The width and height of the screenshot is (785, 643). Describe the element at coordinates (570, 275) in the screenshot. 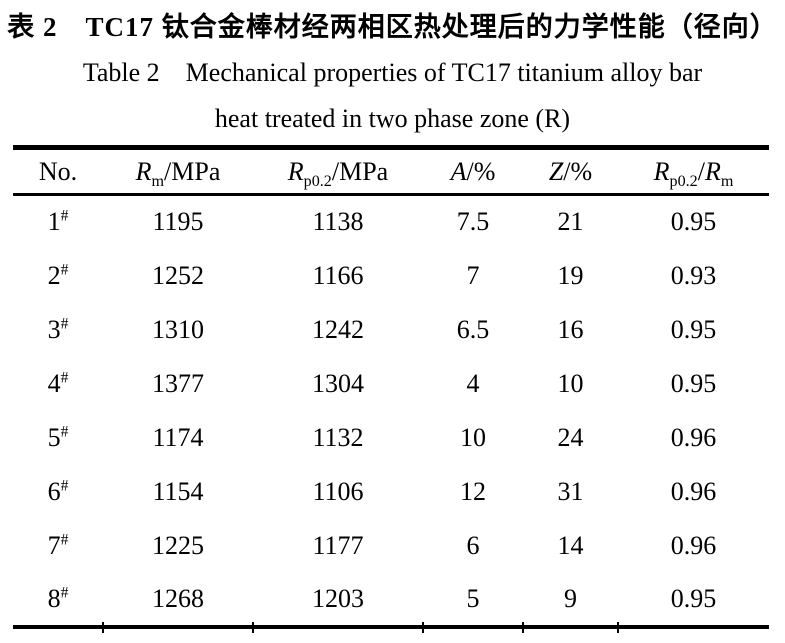

I see `cell-z: 19` at that location.